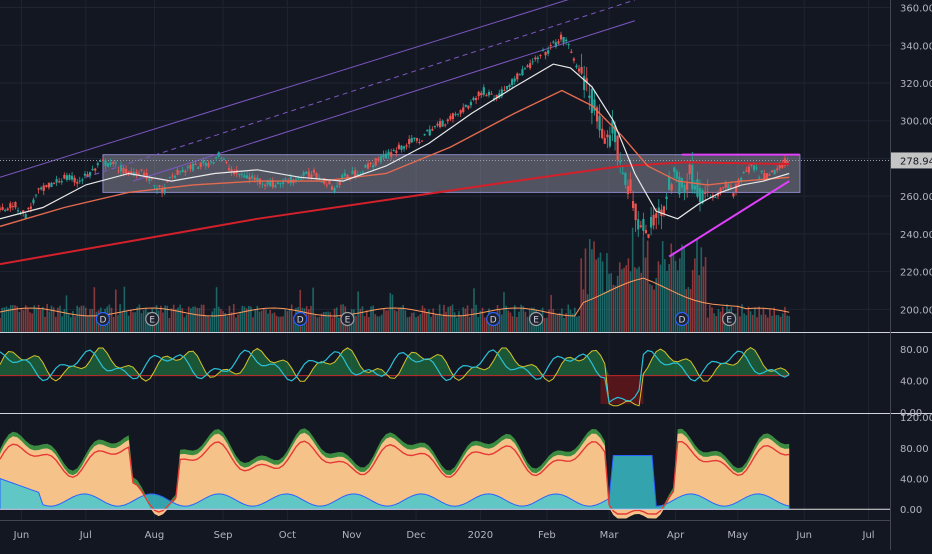 The width and height of the screenshot is (932, 554). What do you see at coordinates (547, 535) in the screenshot?
I see `time-tick-label: Feb` at bounding box center [547, 535].